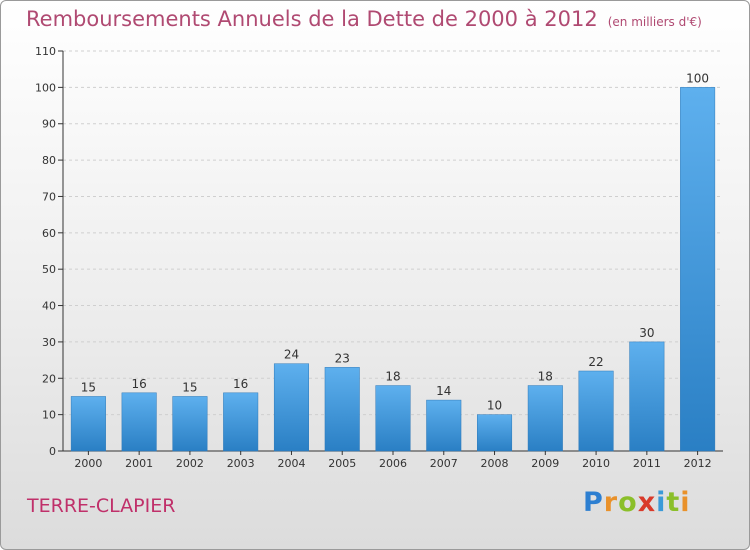 The height and width of the screenshot is (550, 750). What do you see at coordinates (443, 391) in the screenshot?
I see `data-label: 14` at bounding box center [443, 391].